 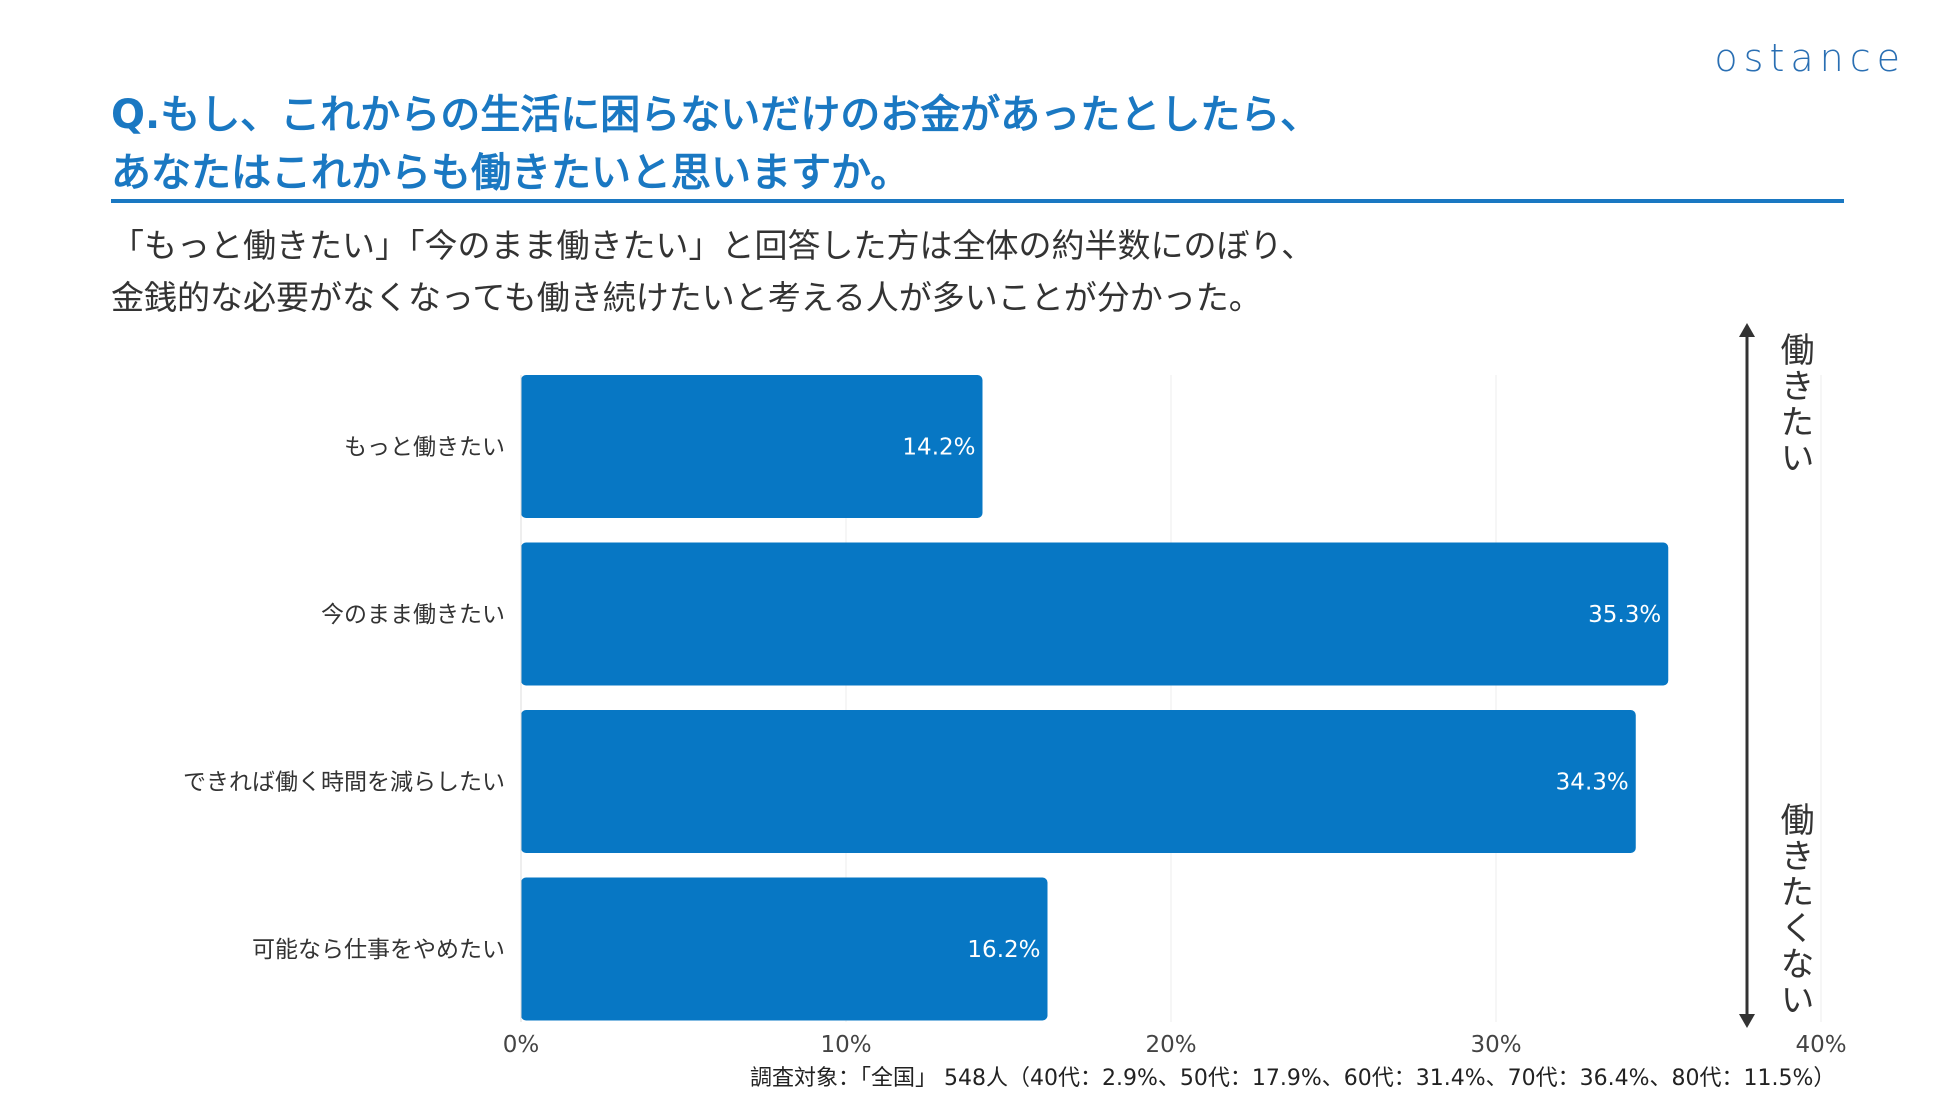 What do you see at coordinates (1624, 615) in the screenshot?
I see `data-label: 35.3%` at bounding box center [1624, 615].